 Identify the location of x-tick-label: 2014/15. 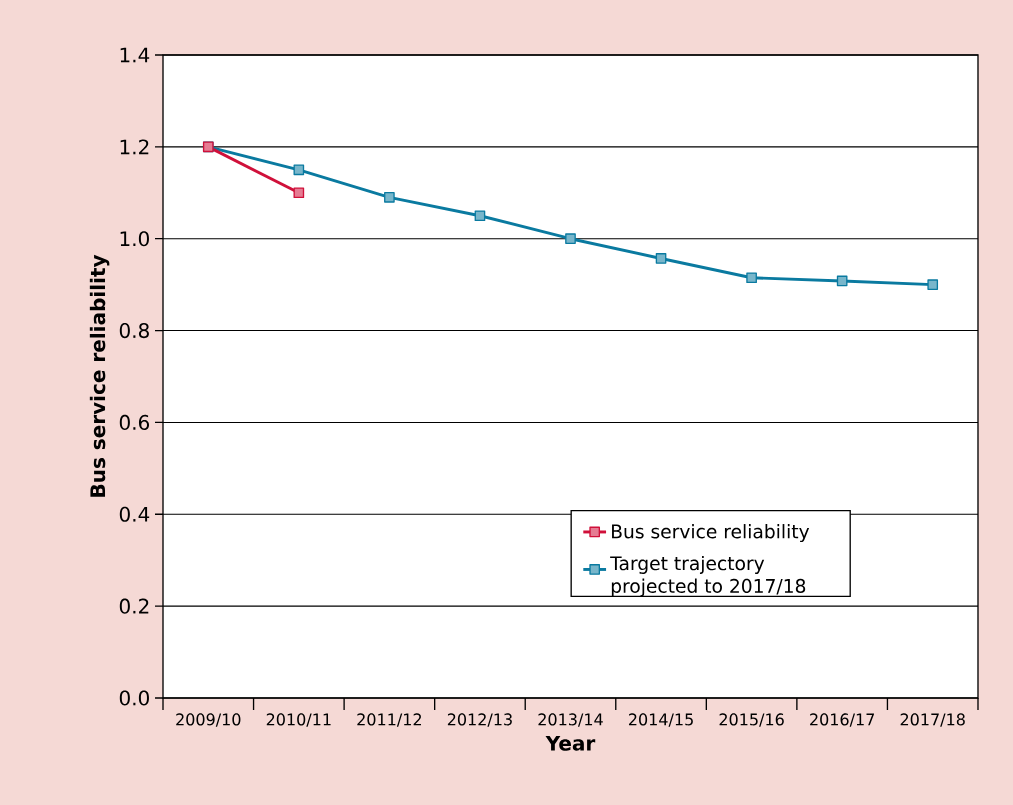
(660, 720).